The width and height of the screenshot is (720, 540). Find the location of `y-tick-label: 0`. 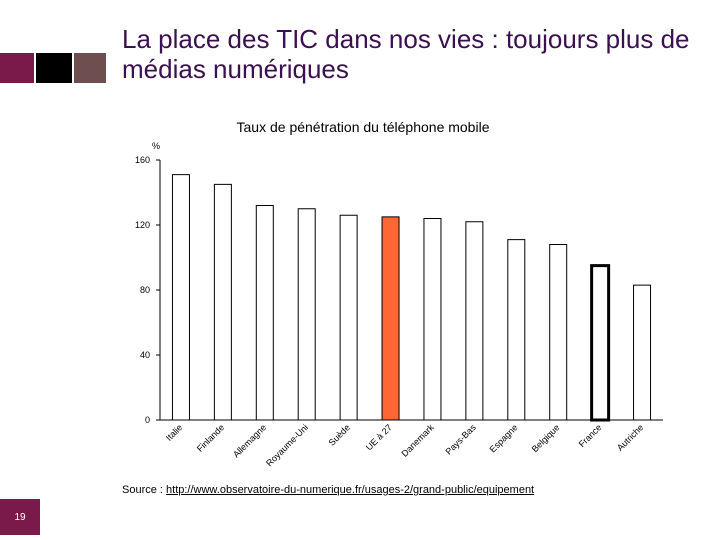

y-tick-label: 0 is located at coordinates (147, 420).